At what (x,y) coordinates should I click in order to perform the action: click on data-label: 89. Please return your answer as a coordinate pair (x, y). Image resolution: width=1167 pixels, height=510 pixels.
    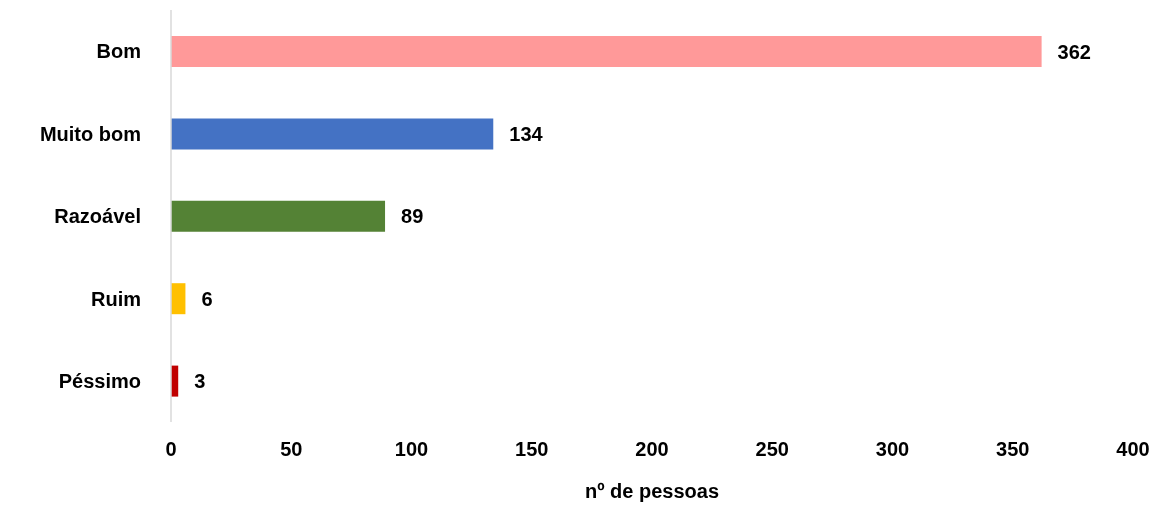
    Looking at the image, I should click on (412, 216).